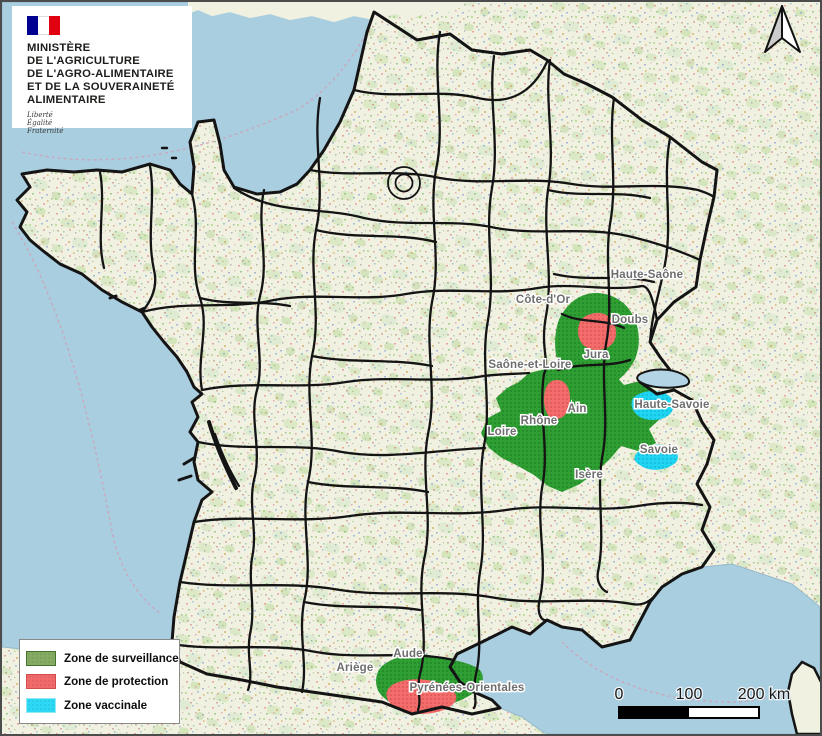 The width and height of the screenshot is (822, 736). I want to click on ministry-title-line: DE L'AGRO-ALIMENTAIRE, so click(100, 74).